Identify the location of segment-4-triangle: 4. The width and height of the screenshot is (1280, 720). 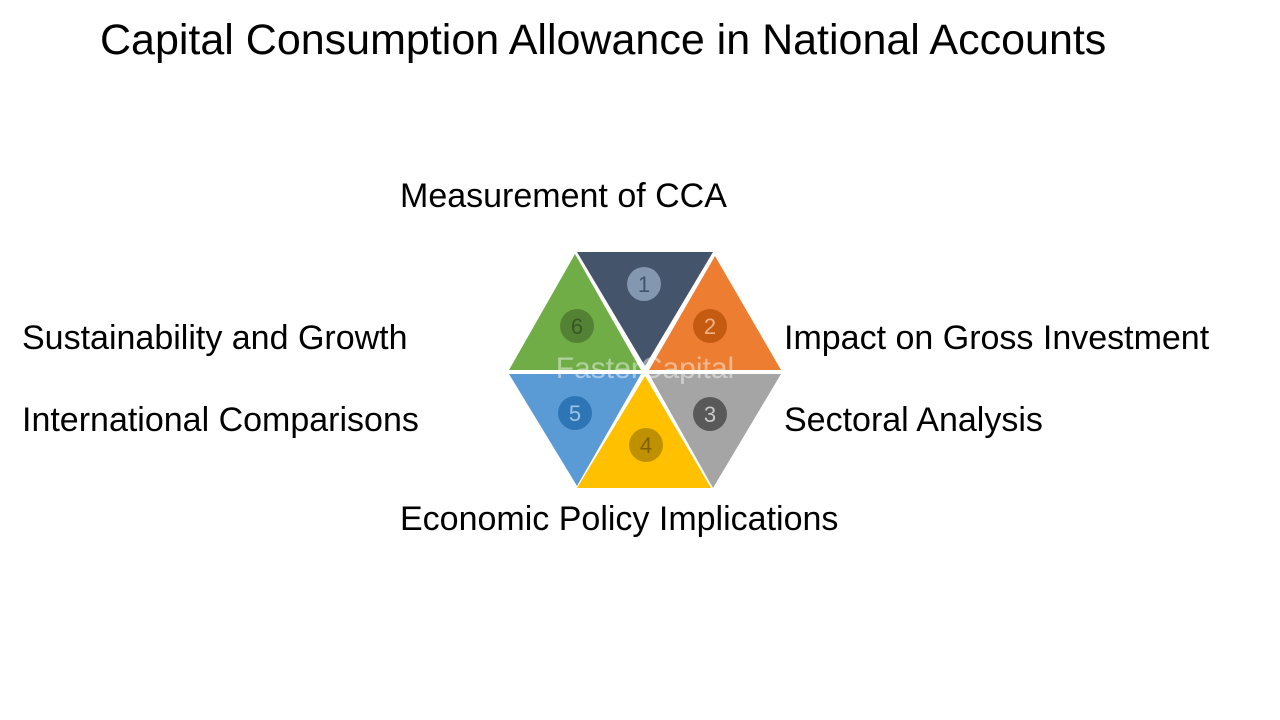
(644, 432).